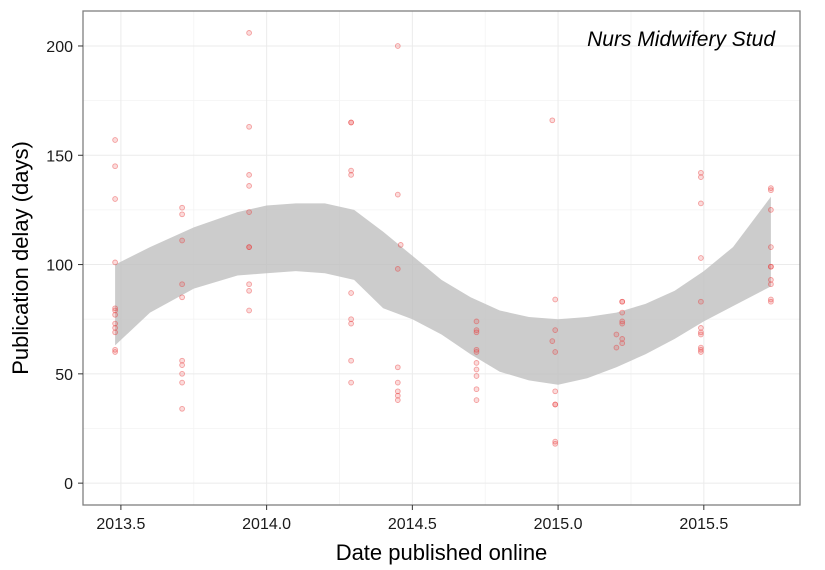  What do you see at coordinates (64, 266) in the screenshot?
I see `y-axis: 0 50 100 150 200` at bounding box center [64, 266].